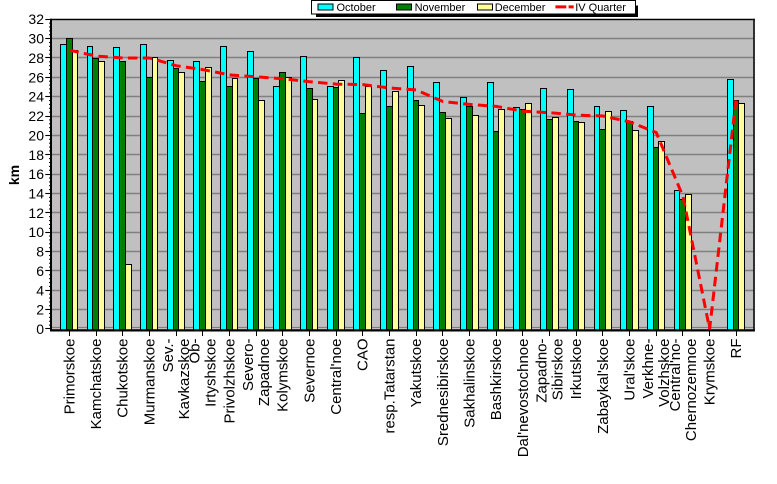  What do you see at coordinates (229, 381) in the screenshot?
I see `svg-text: Privolzhskoe` at bounding box center [229, 381].